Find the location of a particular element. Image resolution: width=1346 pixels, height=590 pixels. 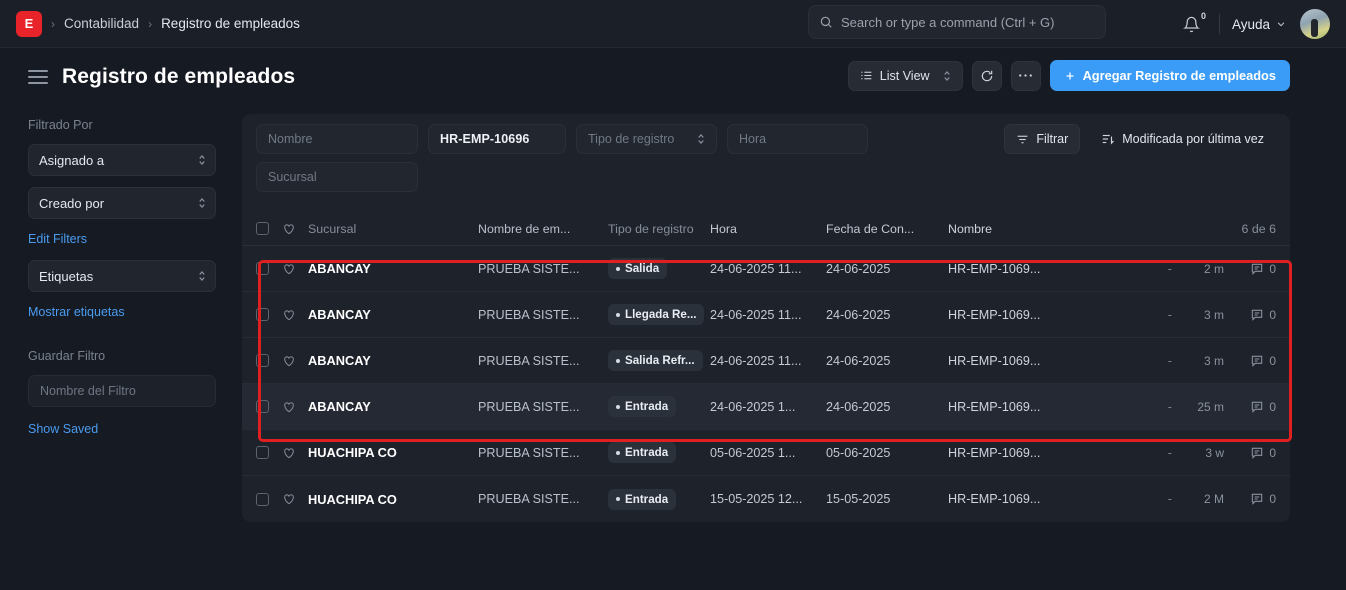

list-view-switcher: List View is located at coordinates (905, 75).